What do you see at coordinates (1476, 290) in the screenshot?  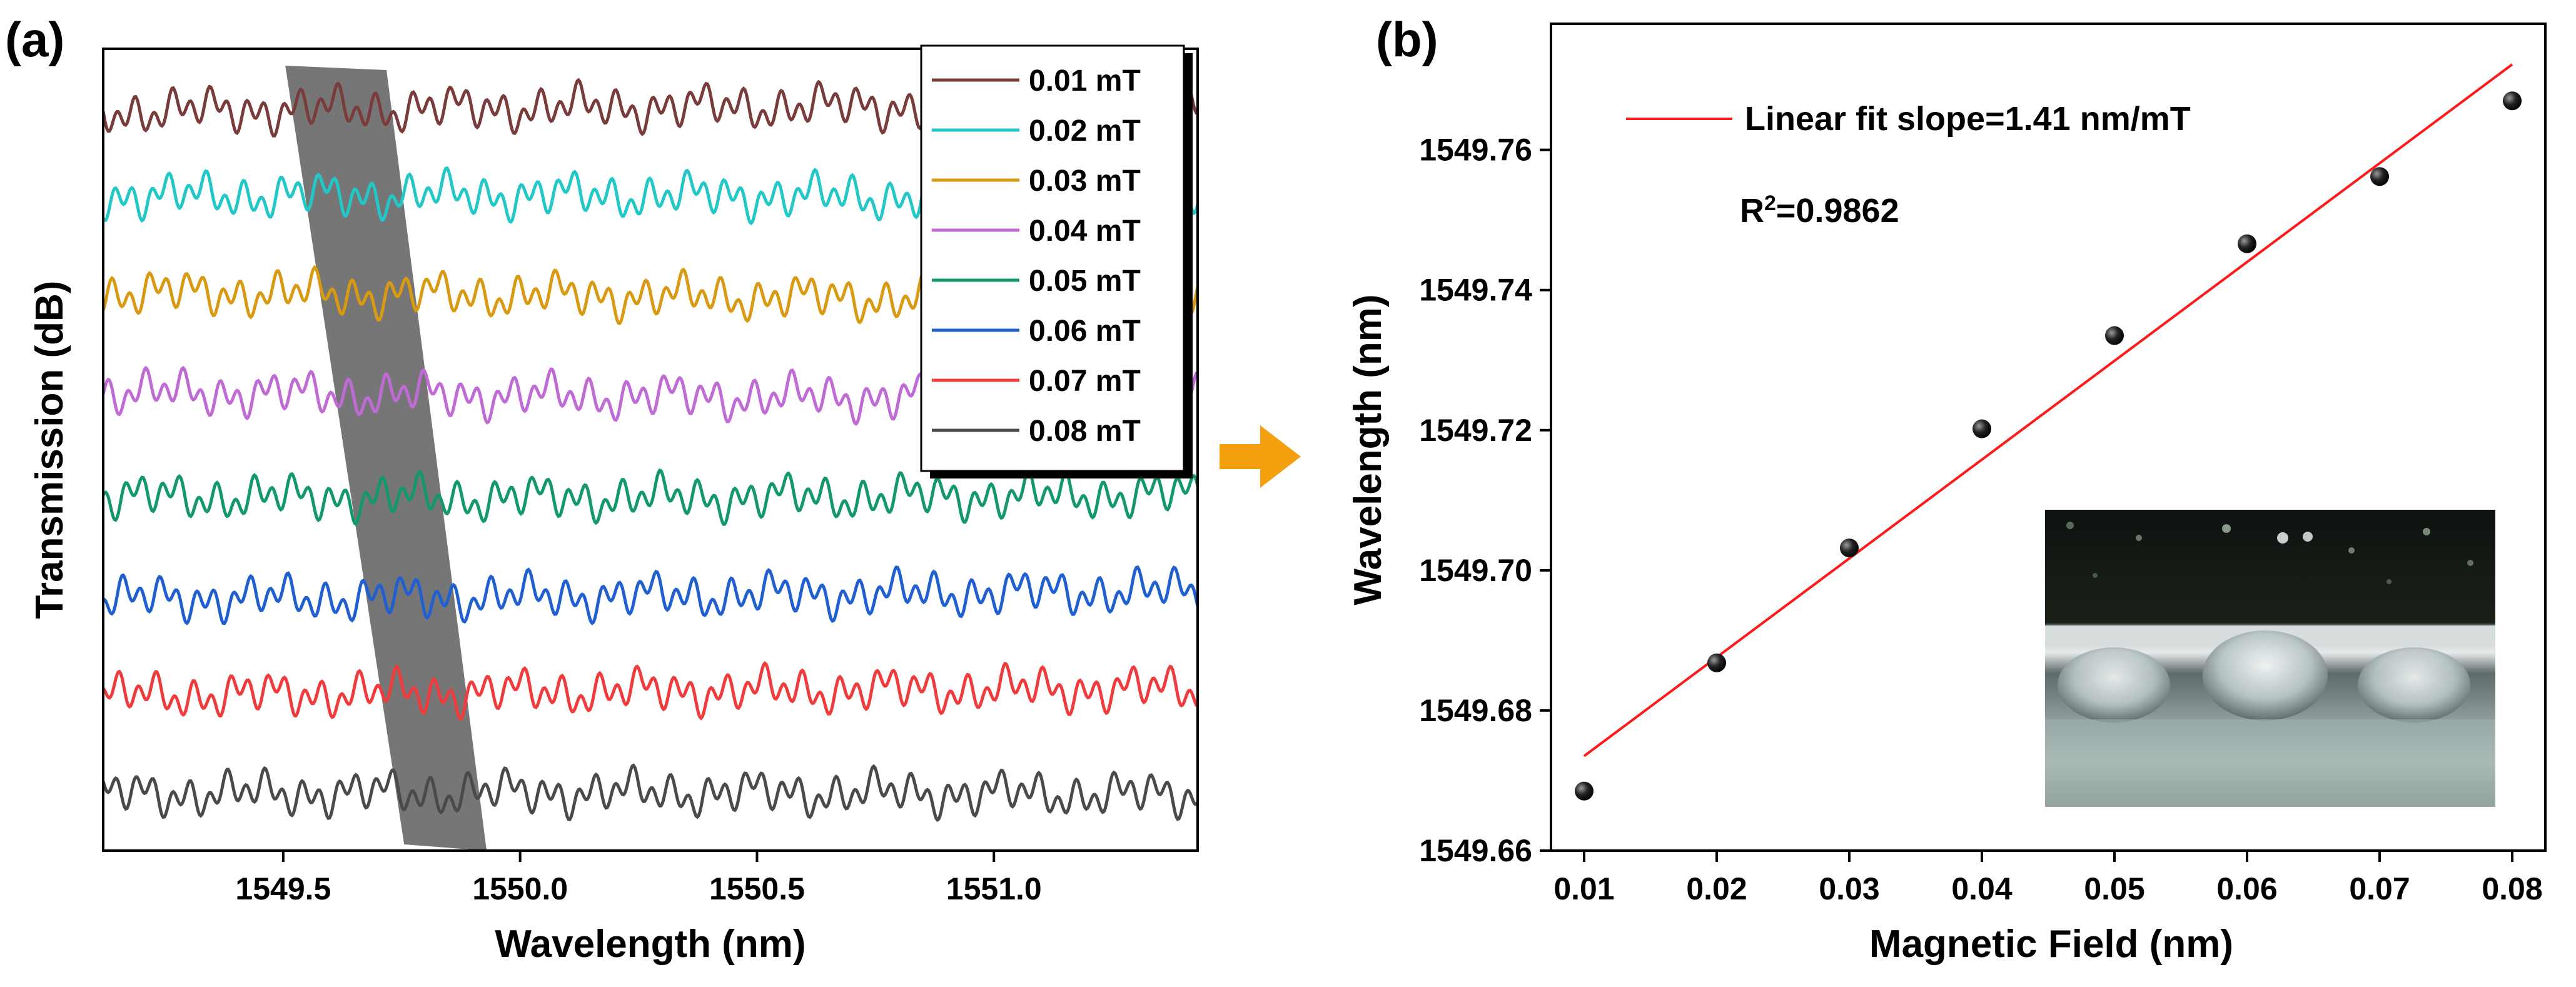 I see `y-tick-label-b: 1549.74` at bounding box center [1476, 290].